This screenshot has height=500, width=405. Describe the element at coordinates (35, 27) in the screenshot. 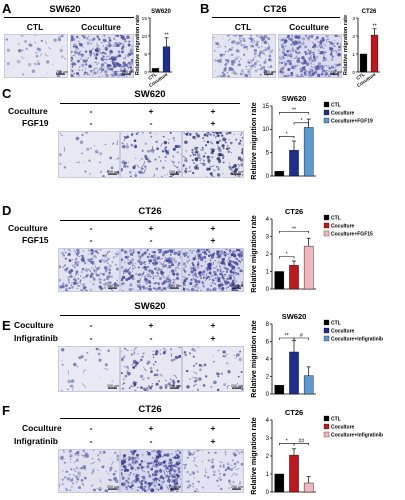

I see `panel-a-ctl-label: CTL` at that location.